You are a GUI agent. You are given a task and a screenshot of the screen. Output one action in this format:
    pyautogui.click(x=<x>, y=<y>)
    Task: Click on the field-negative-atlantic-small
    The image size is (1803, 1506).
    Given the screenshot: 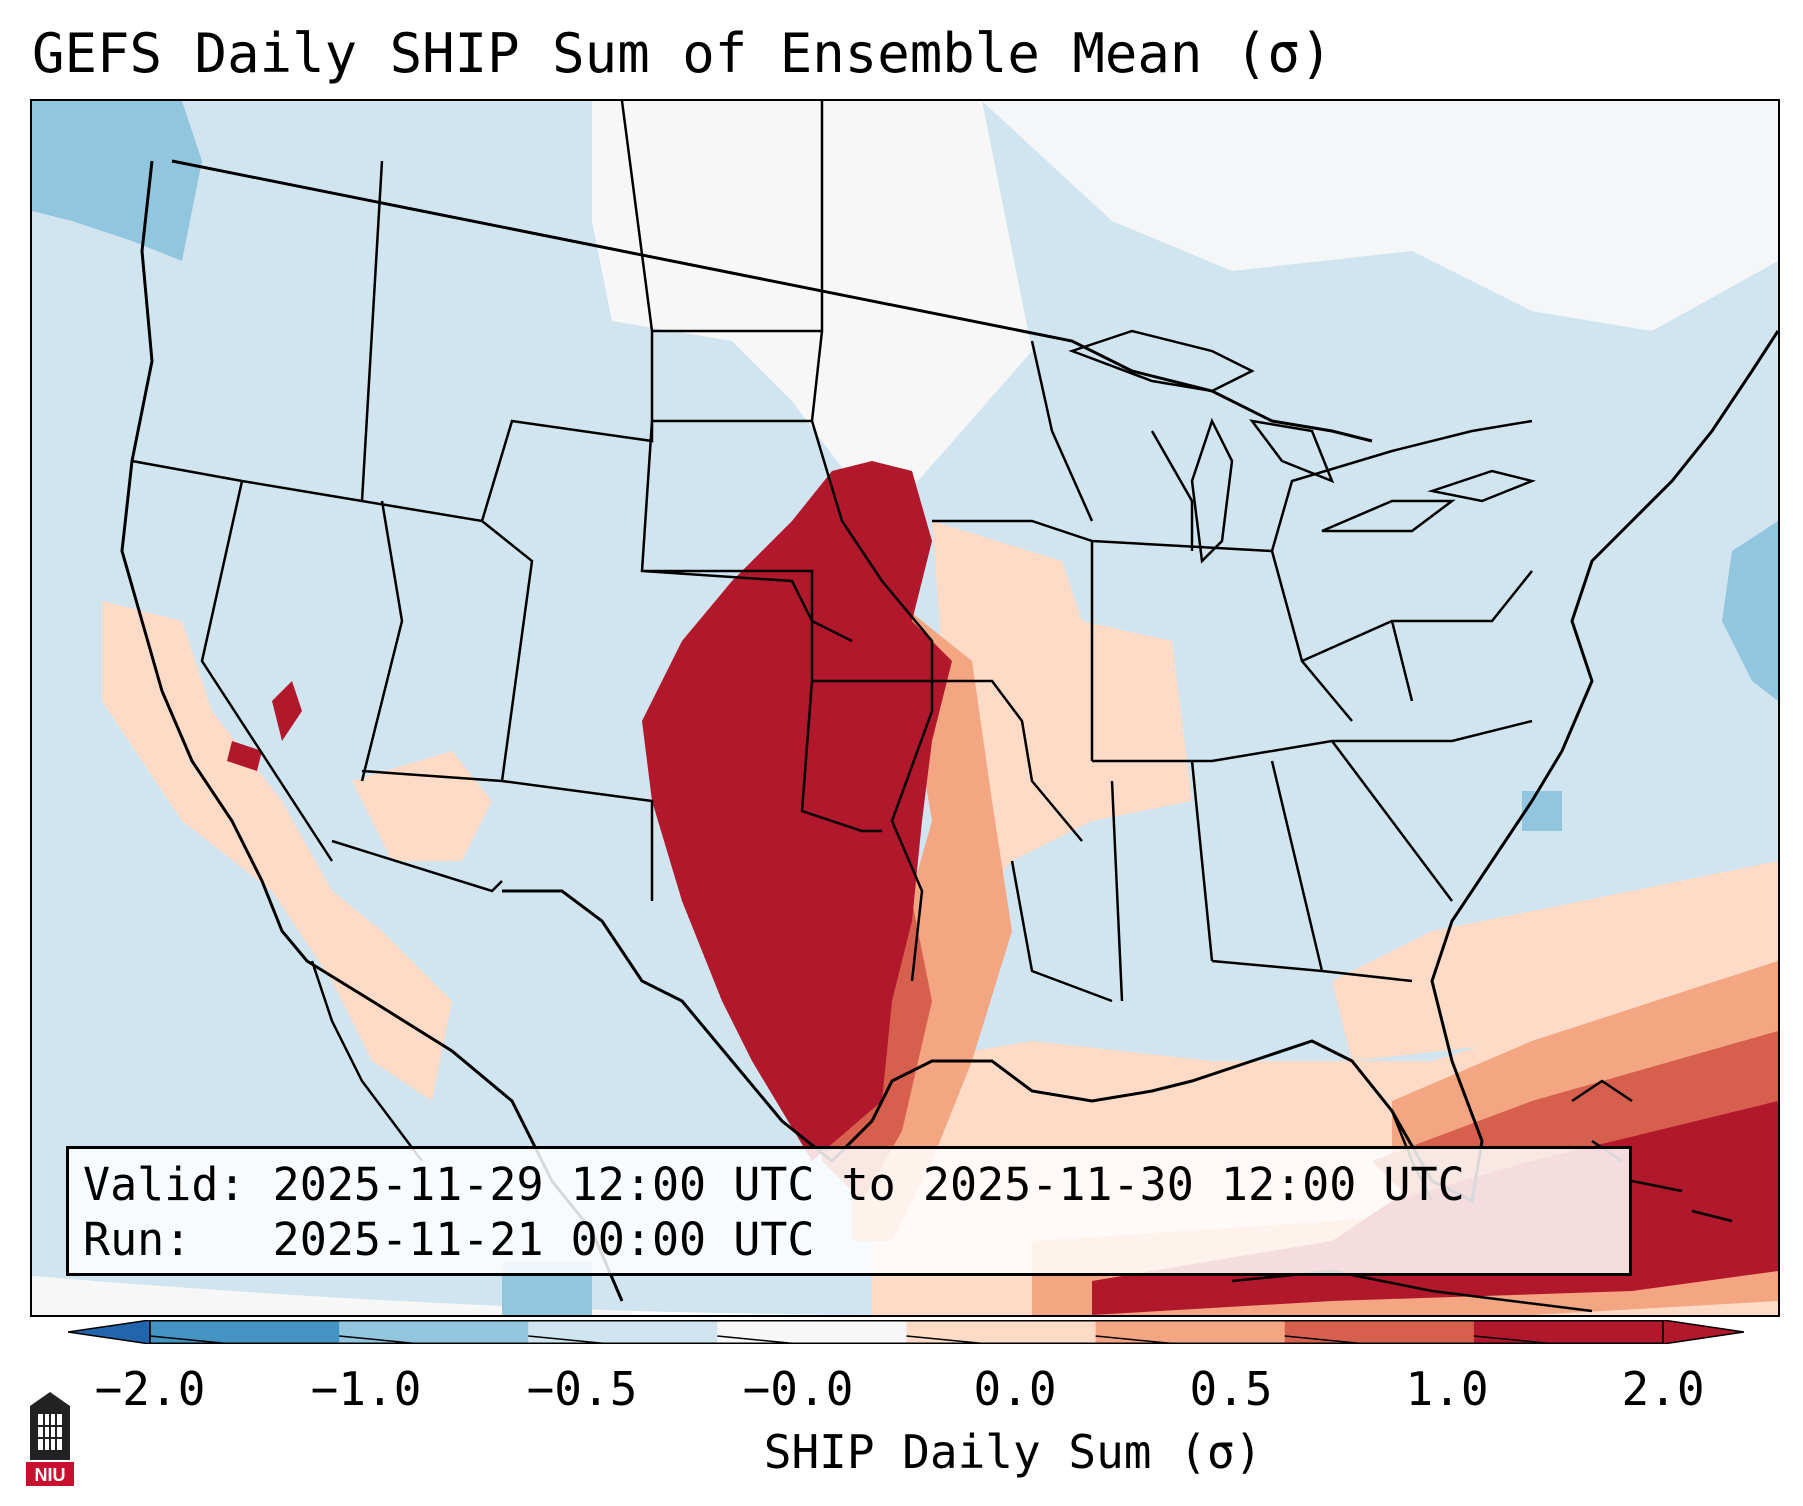 What is the action you would take?
    pyautogui.click(x=1542, y=811)
    